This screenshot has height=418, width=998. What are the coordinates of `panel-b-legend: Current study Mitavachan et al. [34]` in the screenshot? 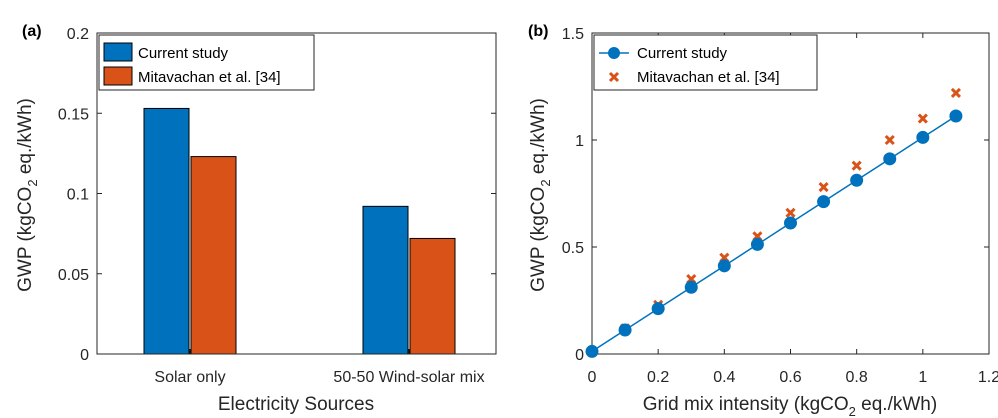 It's located at (705, 62).